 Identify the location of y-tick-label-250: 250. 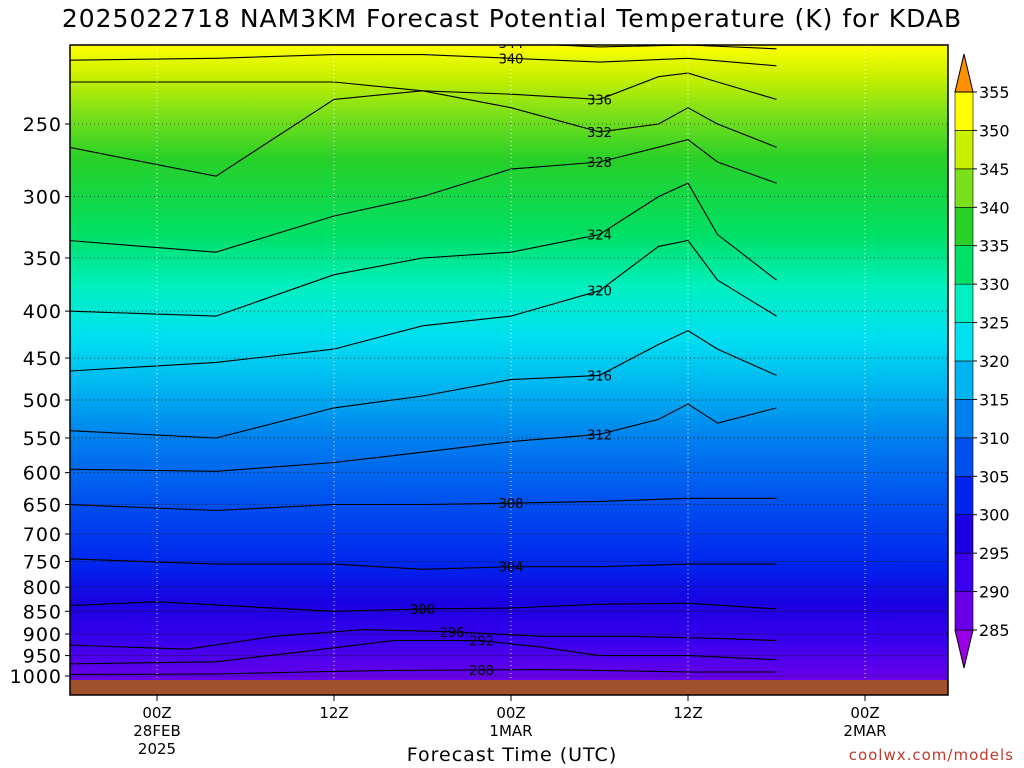
(42, 125).